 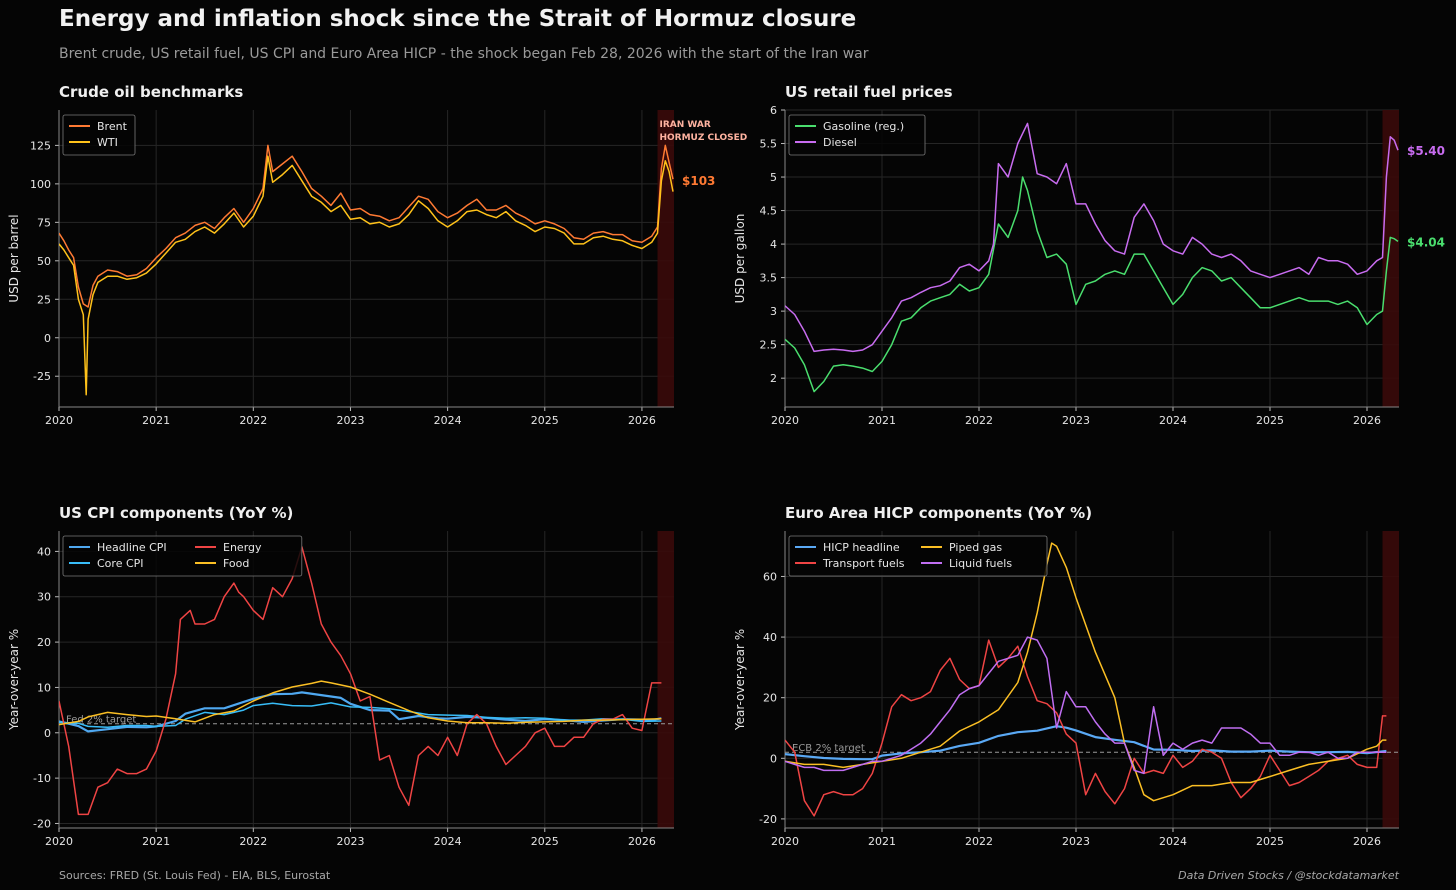 What do you see at coordinates (107, 142) in the screenshot?
I see `legend-label: WTI` at bounding box center [107, 142].